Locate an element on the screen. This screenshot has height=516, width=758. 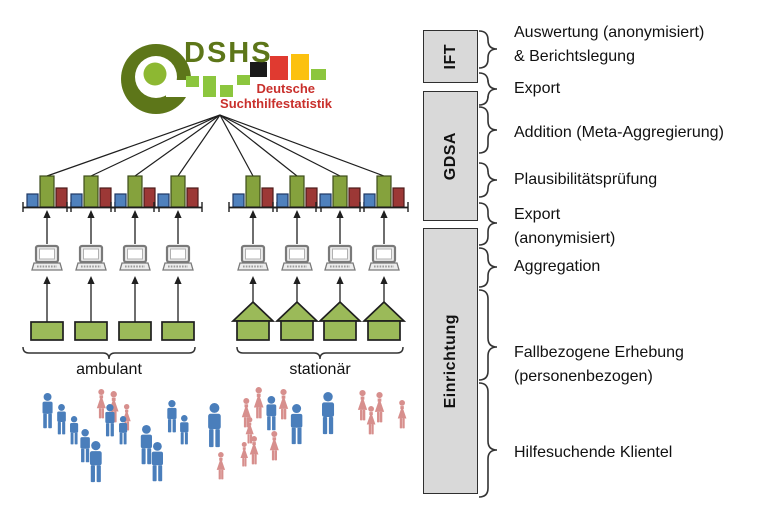
annotation-line: Aggregation is located at coordinates (557, 266).